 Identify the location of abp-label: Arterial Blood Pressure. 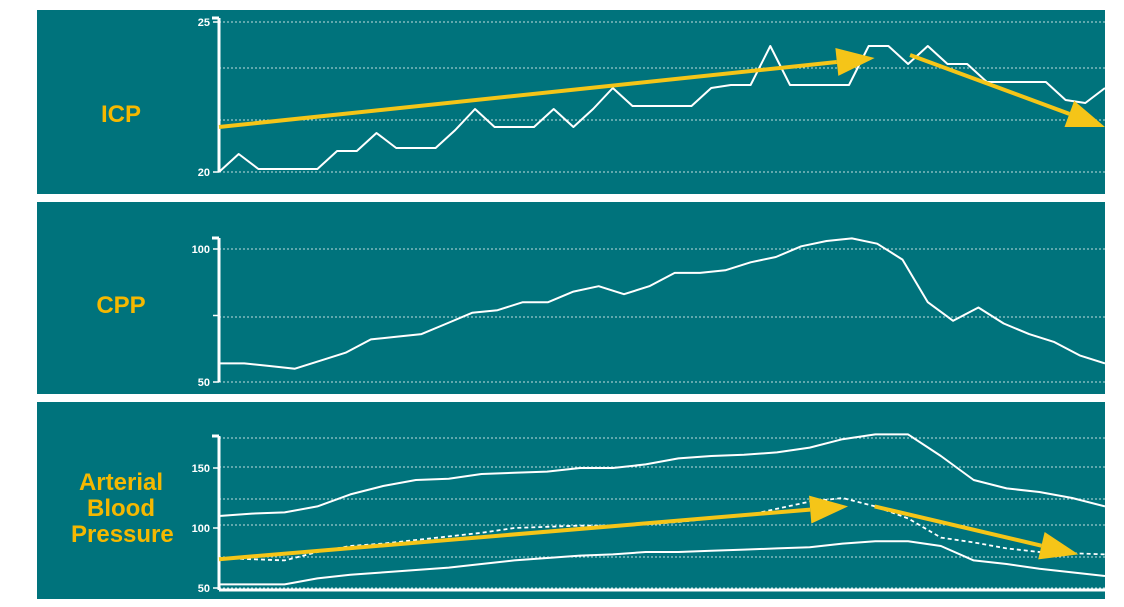
(121, 509).